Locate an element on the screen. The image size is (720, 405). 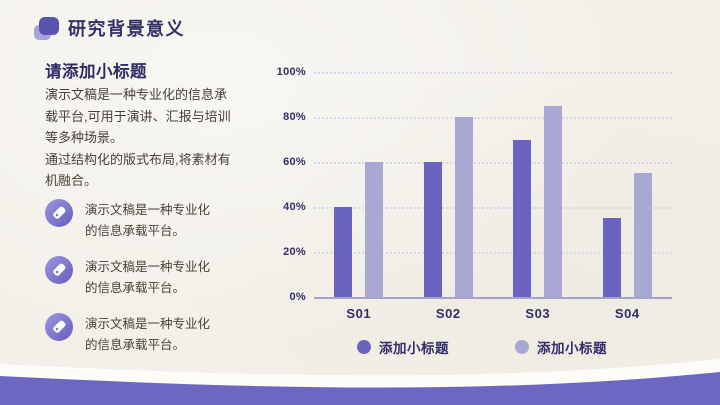
bar-series2-s02 is located at coordinates (463, 207).